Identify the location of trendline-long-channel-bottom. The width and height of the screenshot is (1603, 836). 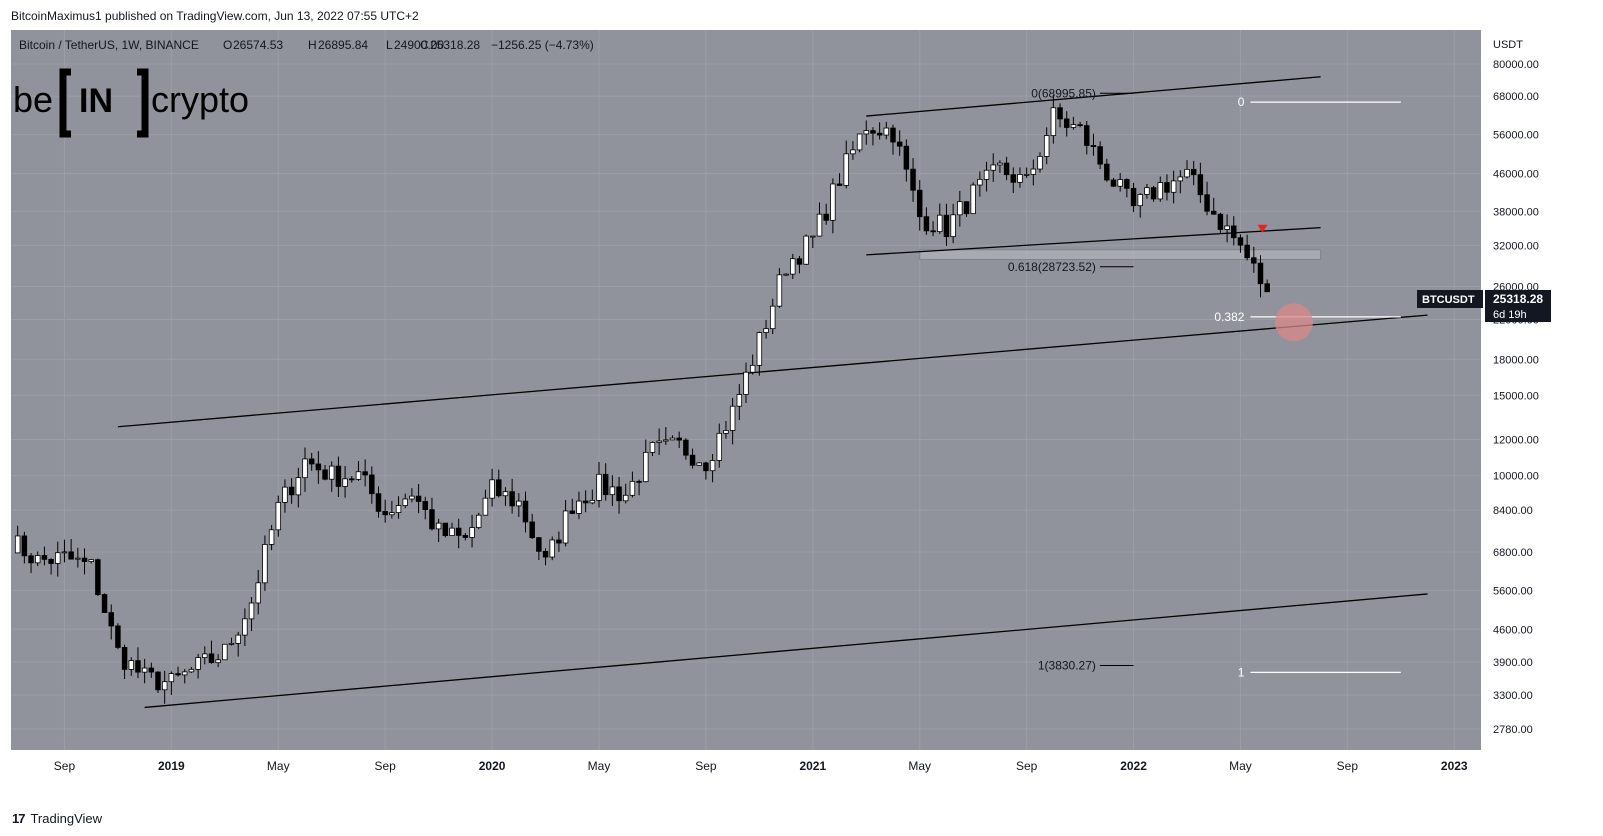
(786, 651).